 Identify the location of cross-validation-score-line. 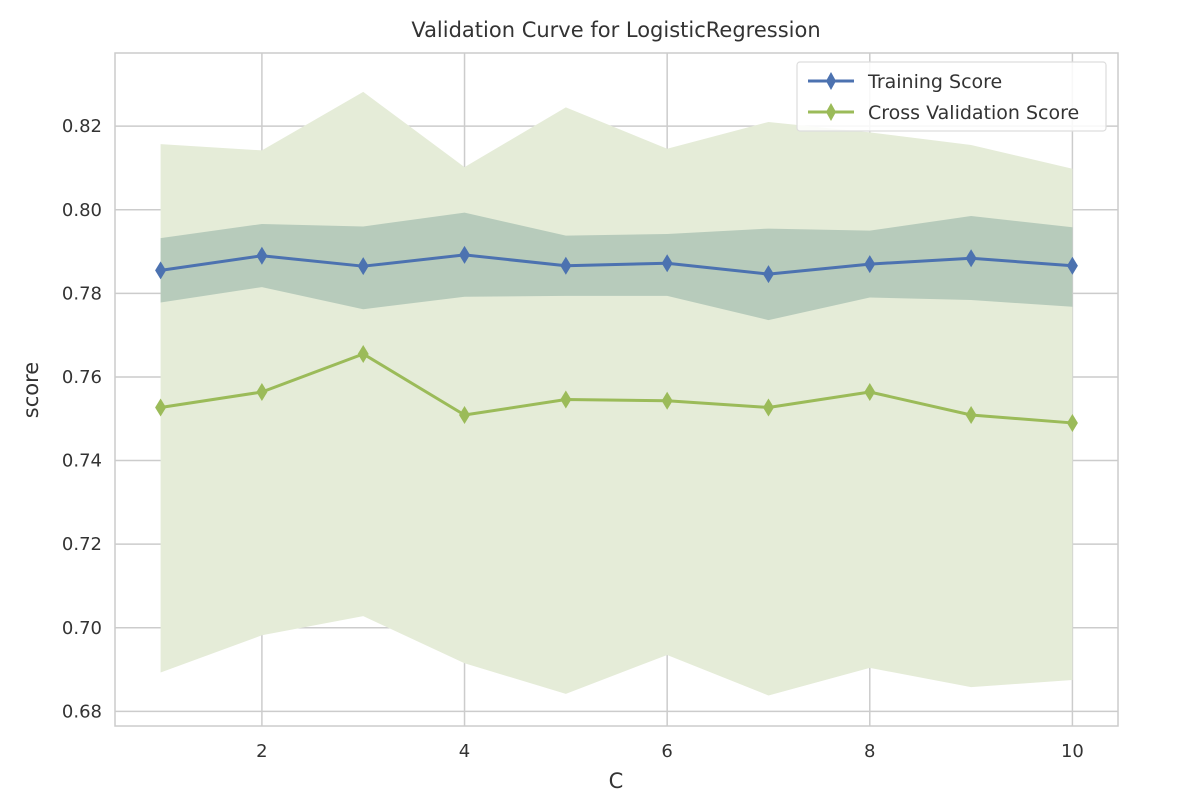
(616, 388).